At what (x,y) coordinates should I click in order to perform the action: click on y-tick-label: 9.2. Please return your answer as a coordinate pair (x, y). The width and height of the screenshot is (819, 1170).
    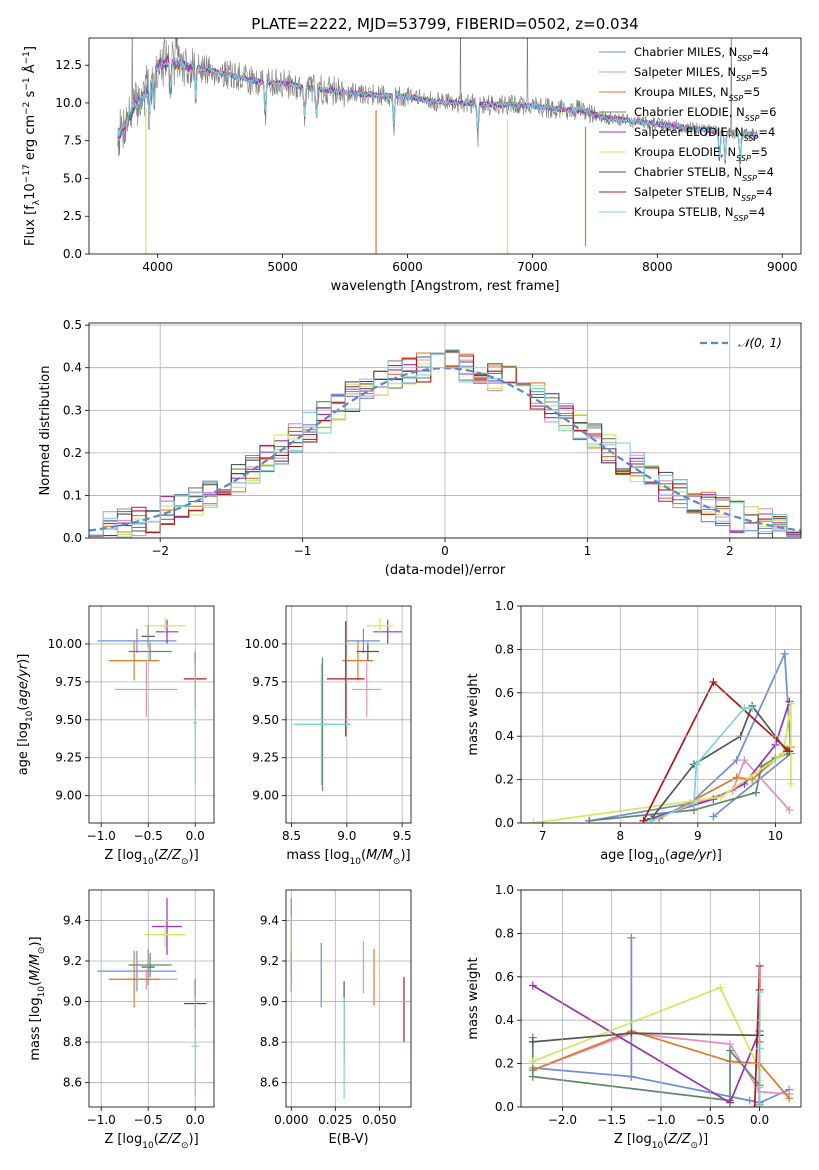
    Looking at the image, I should click on (72, 961).